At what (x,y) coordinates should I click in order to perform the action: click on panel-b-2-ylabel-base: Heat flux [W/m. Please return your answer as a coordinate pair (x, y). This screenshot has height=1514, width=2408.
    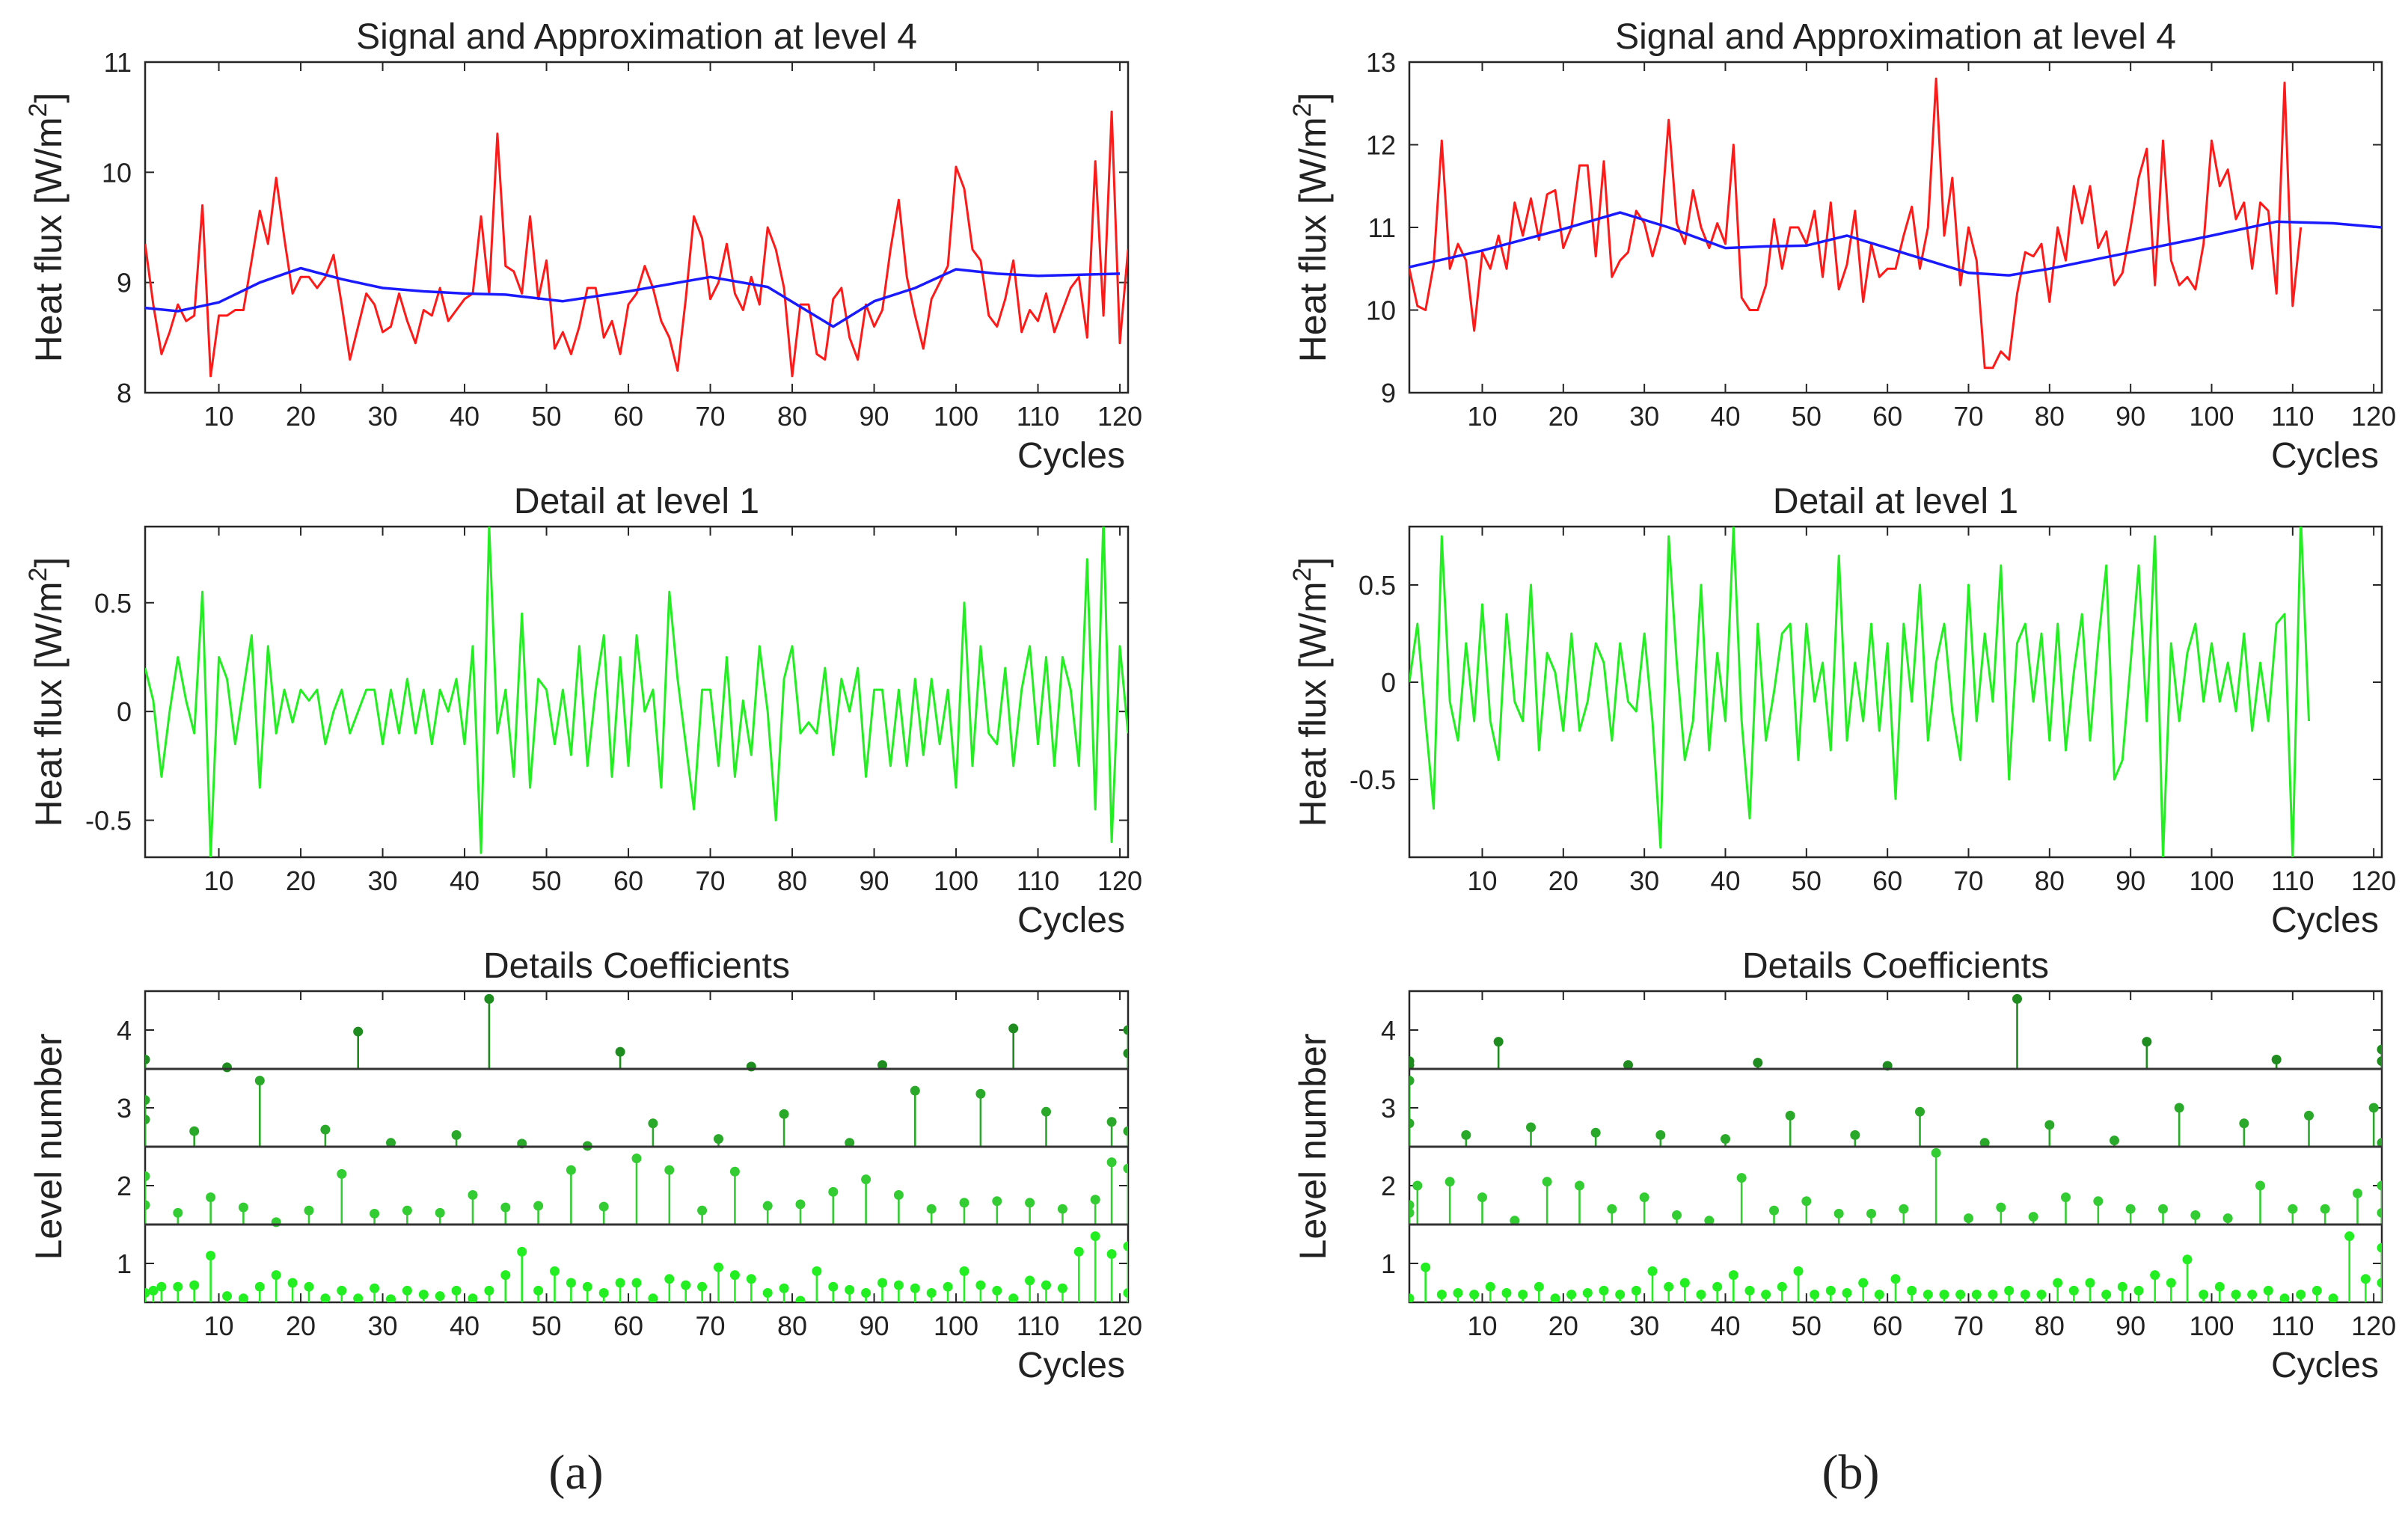
    Looking at the image, I should click on (1313, 704).